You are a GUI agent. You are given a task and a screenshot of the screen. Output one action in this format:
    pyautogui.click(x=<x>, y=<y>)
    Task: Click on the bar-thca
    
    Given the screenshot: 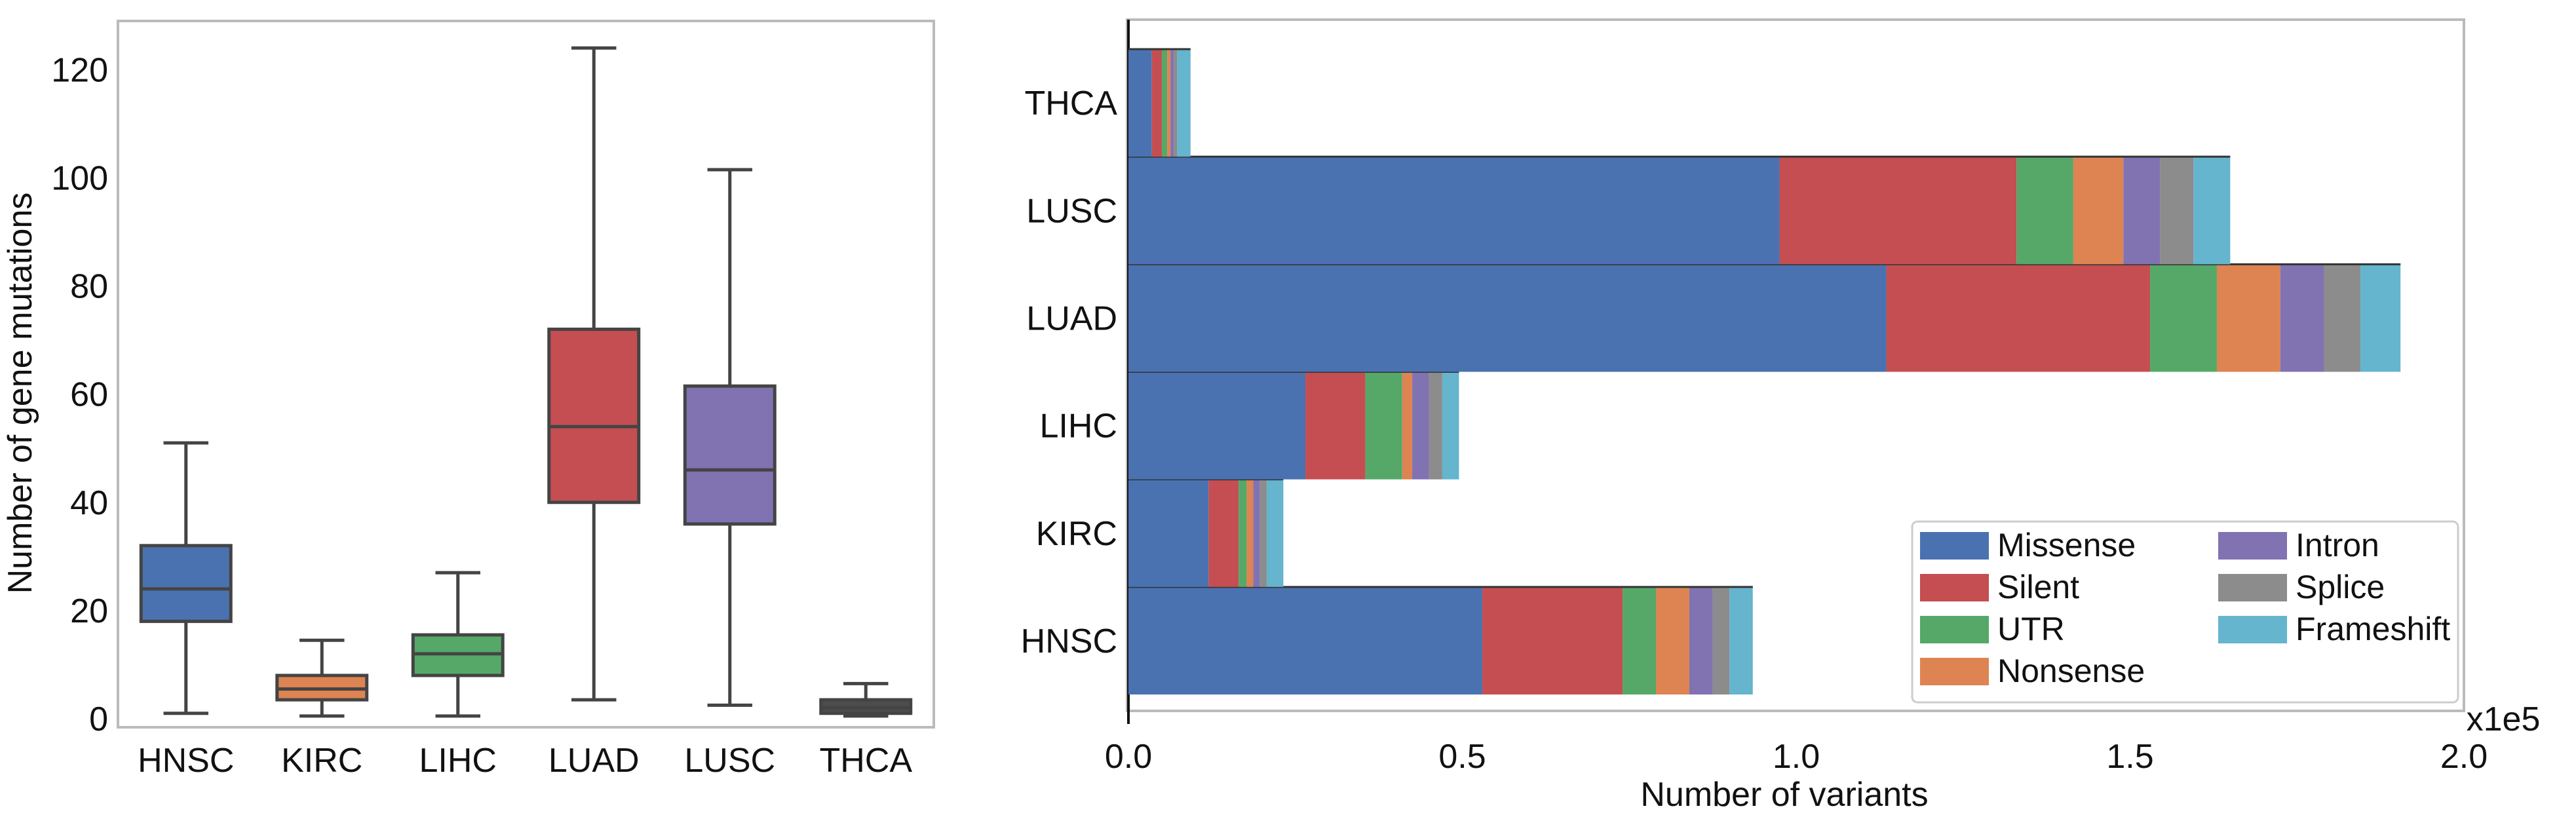 What is the action you would take?
    pyautogui.click(x=1159, y=102)
    